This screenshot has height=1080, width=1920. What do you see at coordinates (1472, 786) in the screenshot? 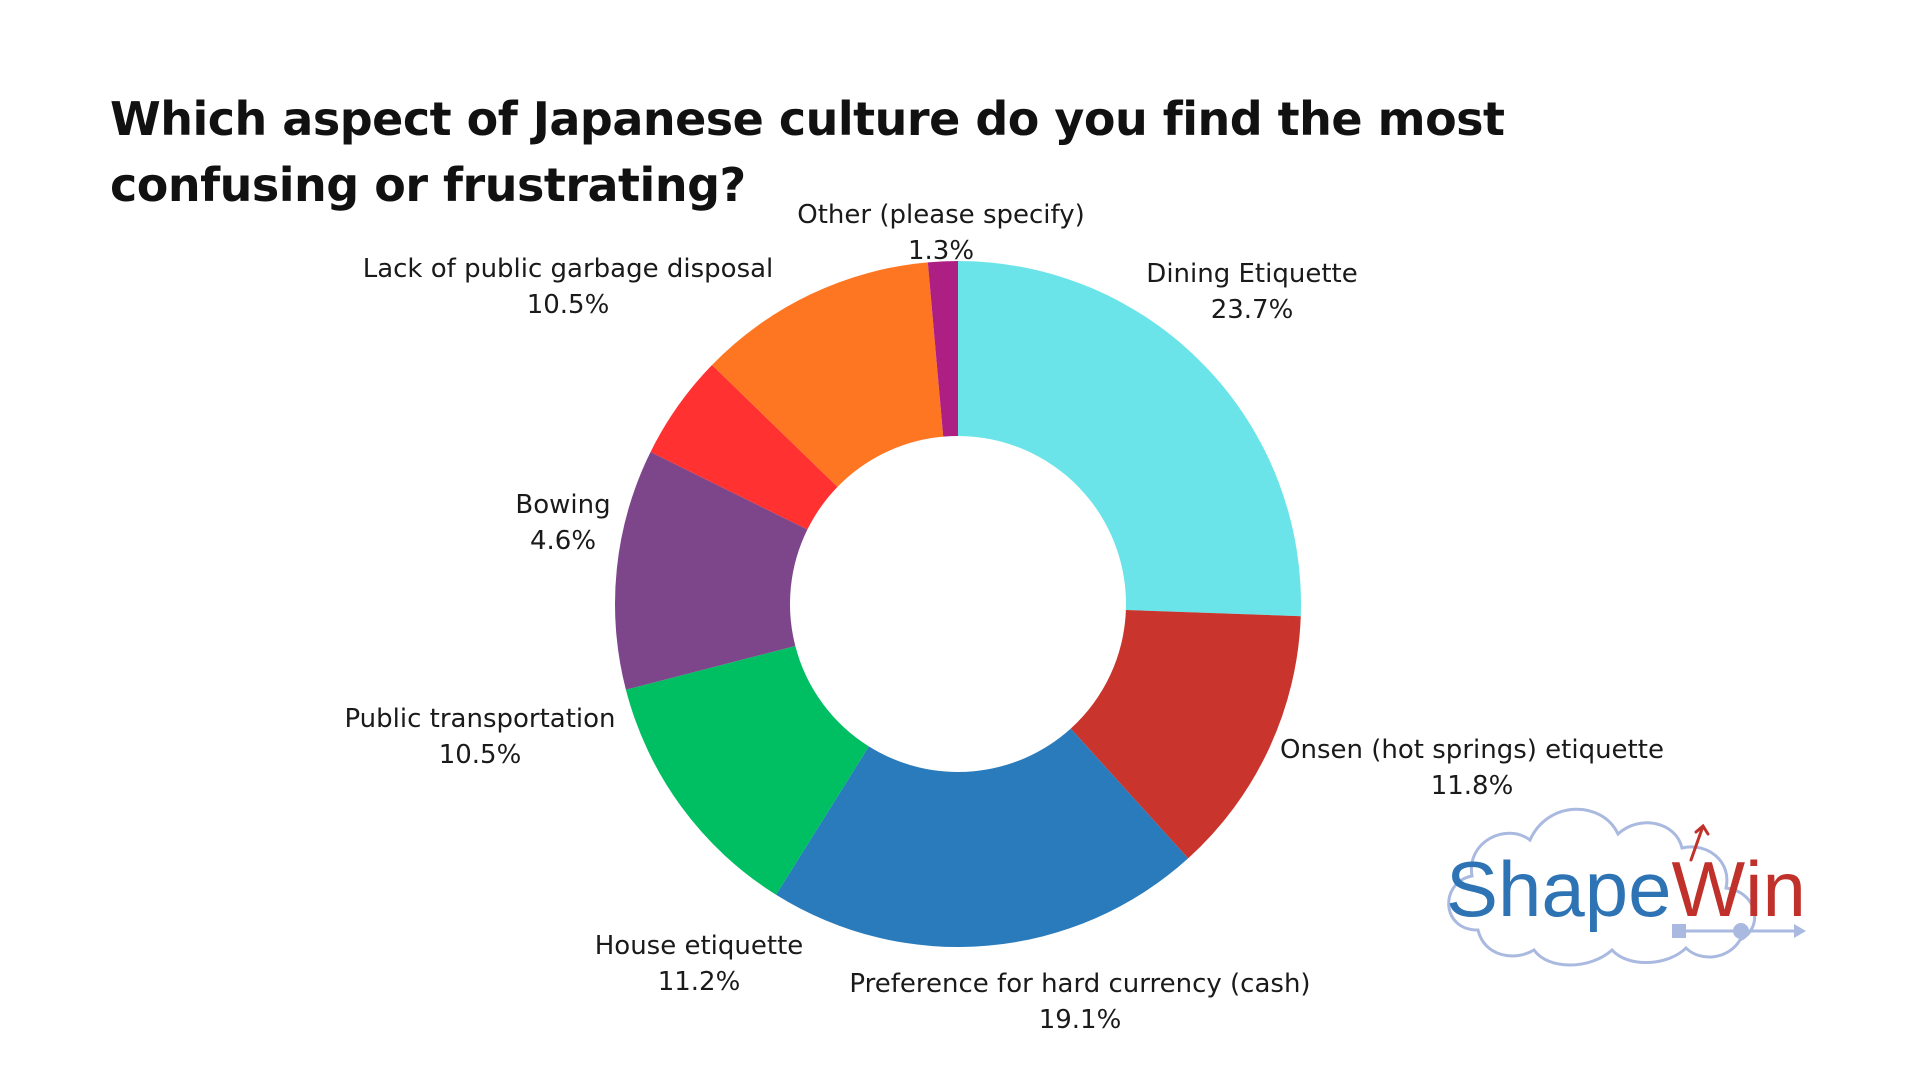
I see `slice-value-label: 11.8%` at bounding box center [1472, 786].